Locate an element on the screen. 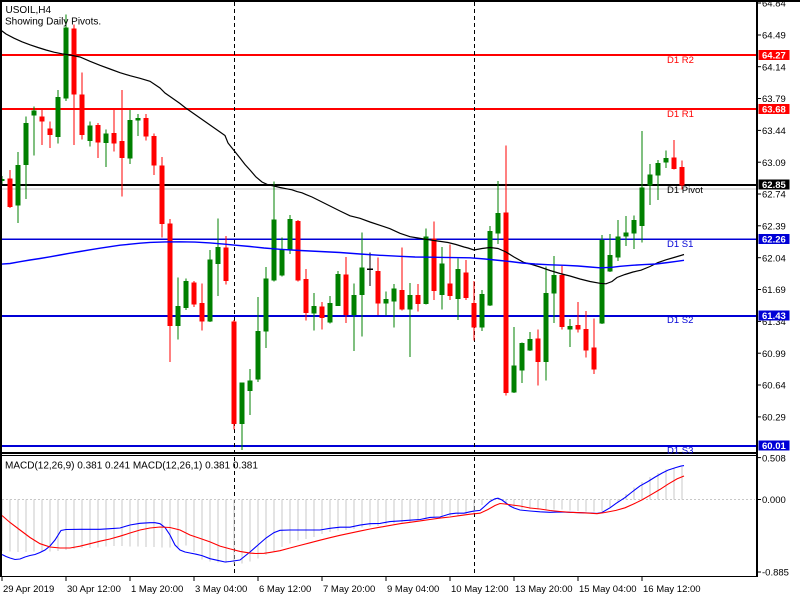  svg-text: 60.01 is located at coordinates (774, 446).